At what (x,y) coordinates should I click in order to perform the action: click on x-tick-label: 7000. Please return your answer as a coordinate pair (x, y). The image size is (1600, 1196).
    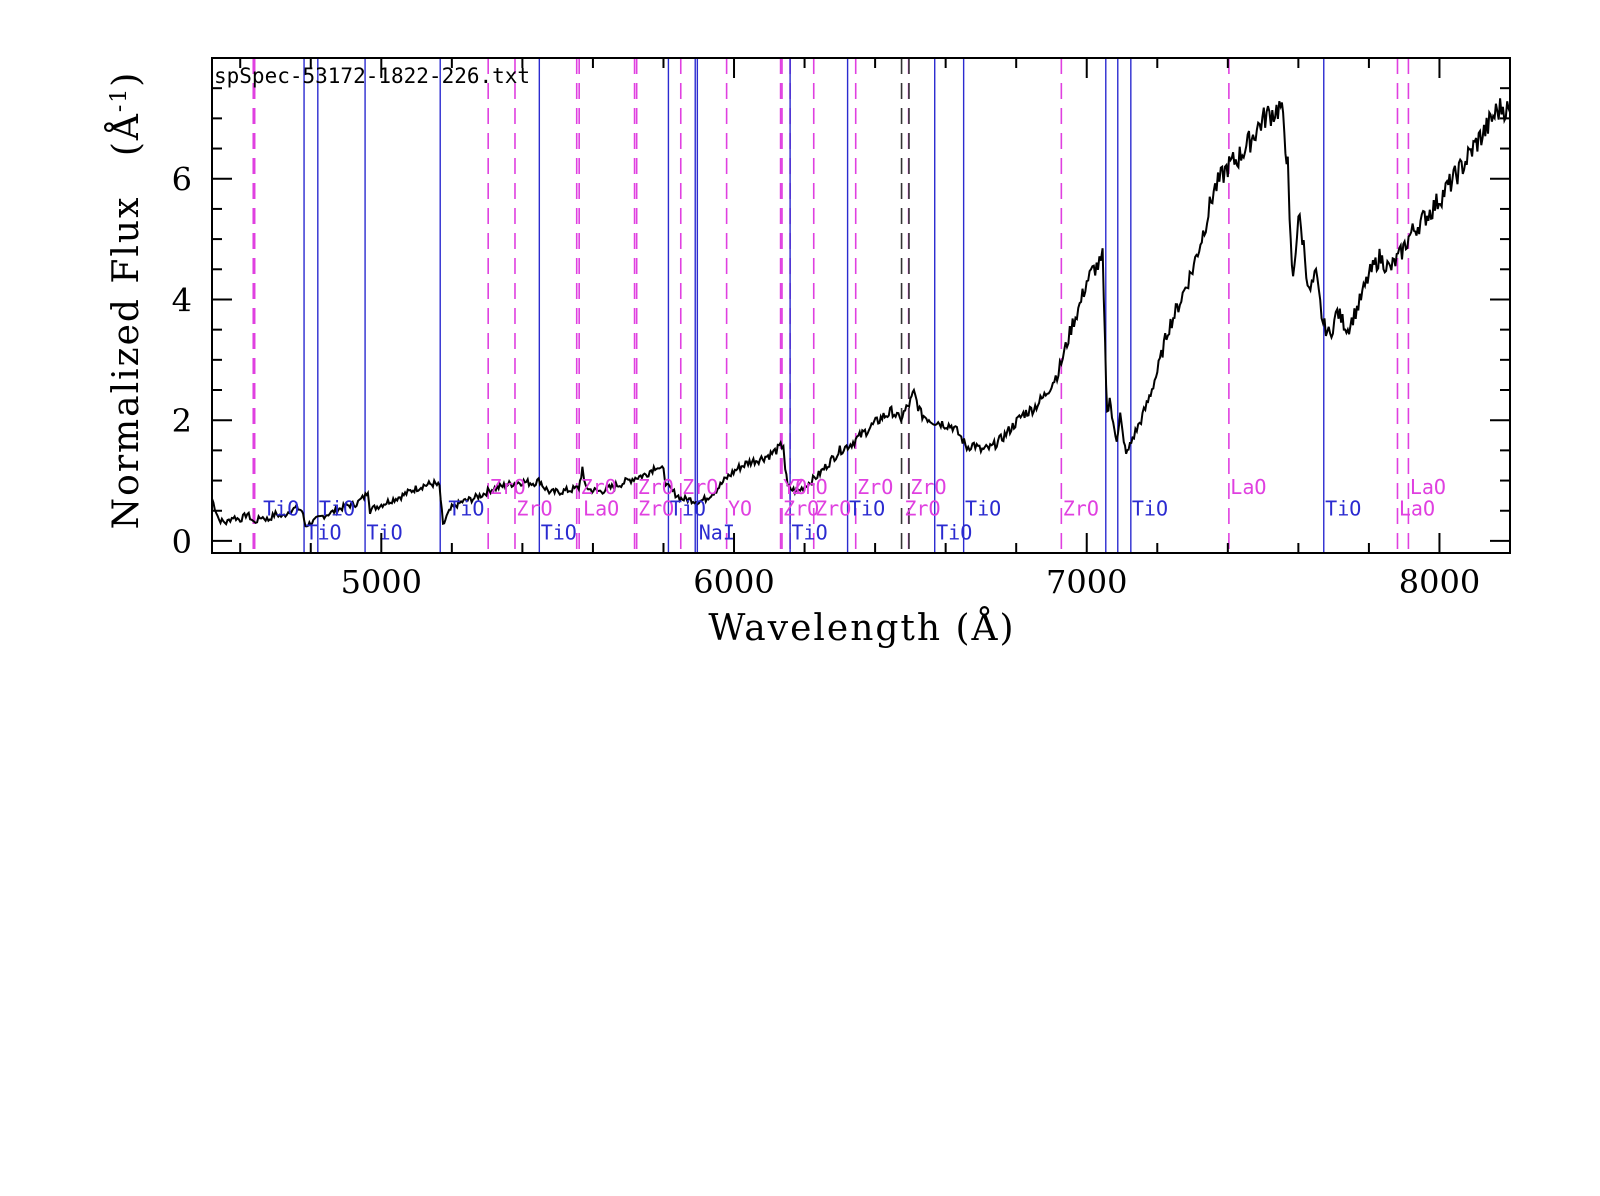
    Looking at the image, I should click on (1086, 582).